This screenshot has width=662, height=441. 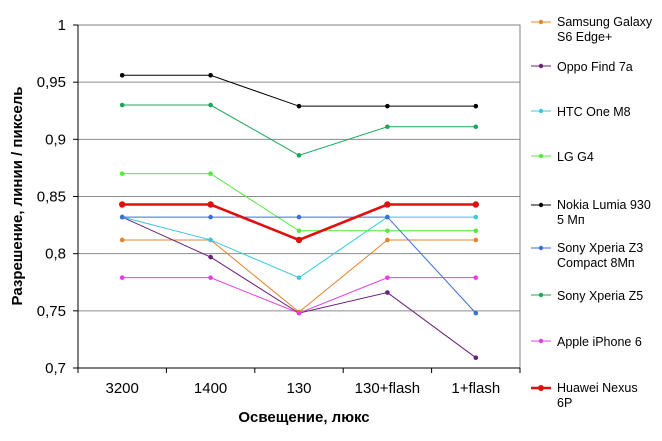 I want to click on y-tick-label: 0,85, so click(x=51, y=197).